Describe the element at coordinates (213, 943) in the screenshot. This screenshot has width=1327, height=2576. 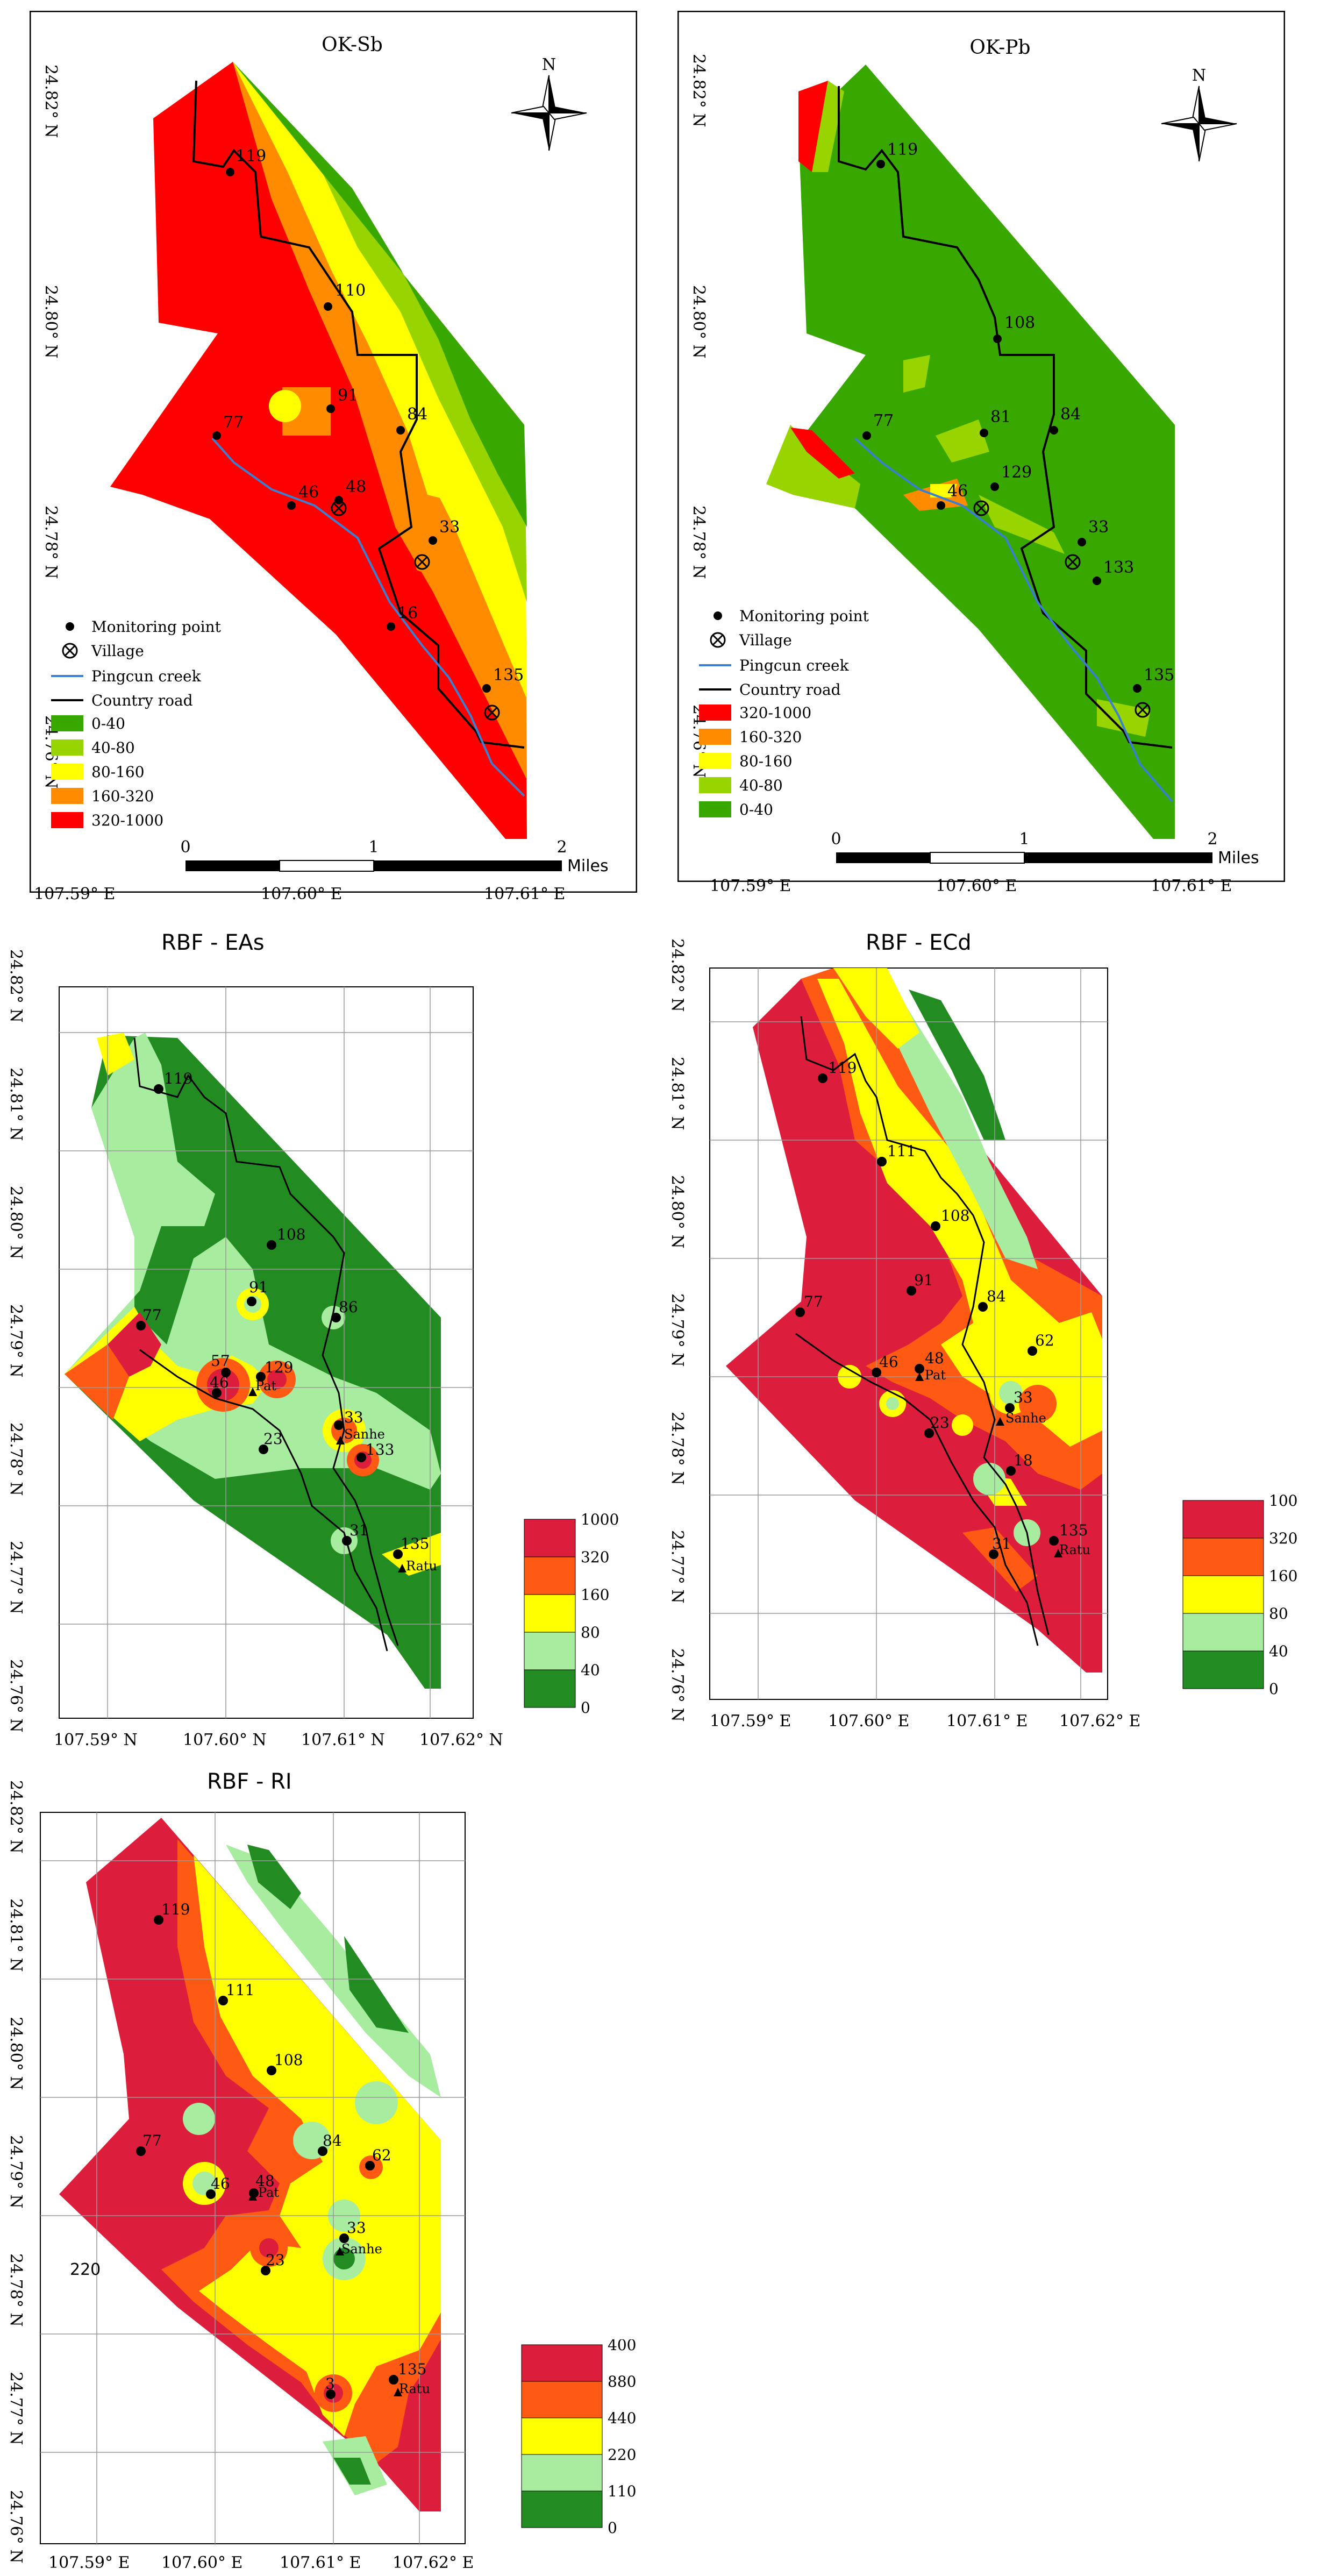
I see `panel-title: RBF - EAs` at that location.